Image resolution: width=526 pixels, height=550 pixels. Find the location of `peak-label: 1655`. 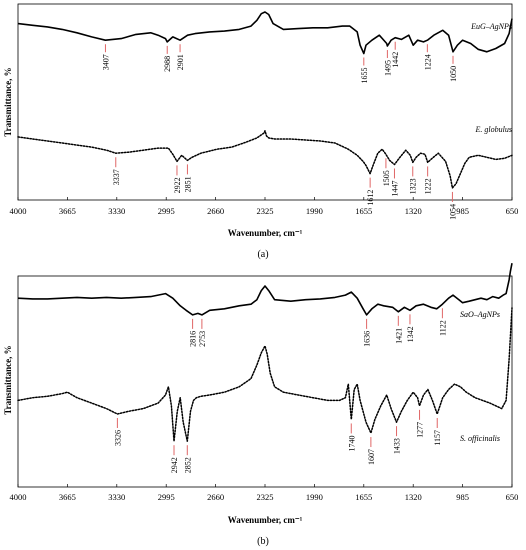

peak-label: 1655 is located at coordinates (364, 76).